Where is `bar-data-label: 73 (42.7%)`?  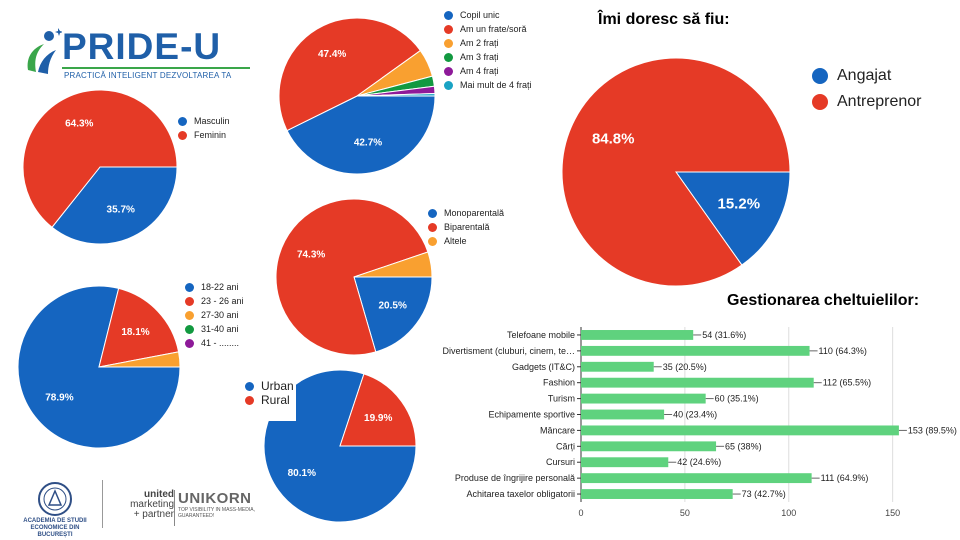
bar-data-label: 73 (42.7%) is located at coordinates (764, 494).